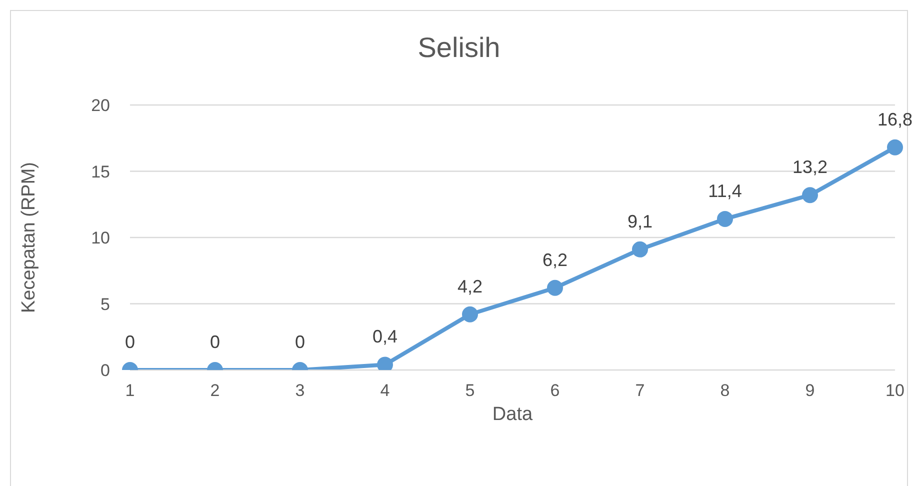  I want to click on y-axis-title: Kecepatan (RPM), so click(29, 238).